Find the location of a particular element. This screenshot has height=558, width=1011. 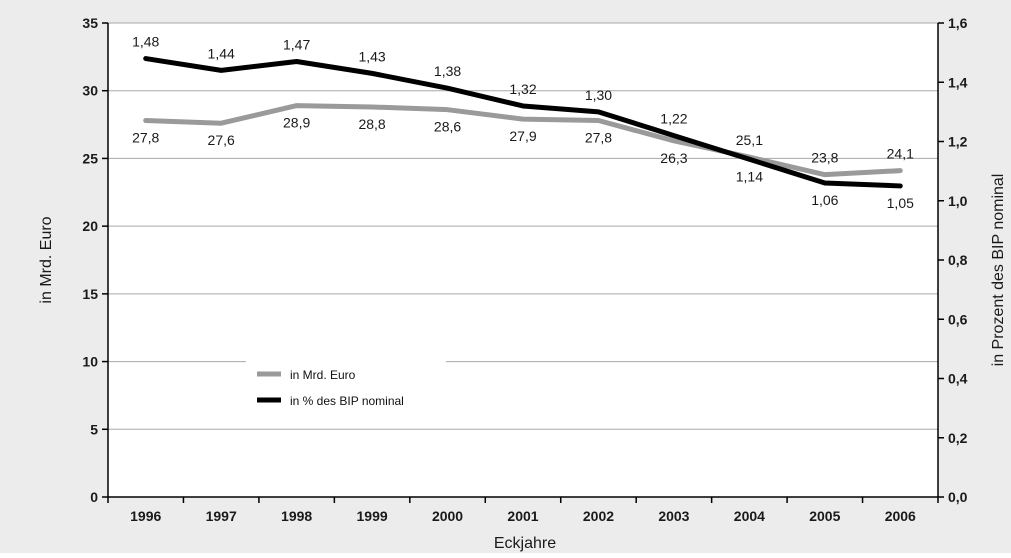

x-tick-label: 2005 is located at coordinates (824, 516).